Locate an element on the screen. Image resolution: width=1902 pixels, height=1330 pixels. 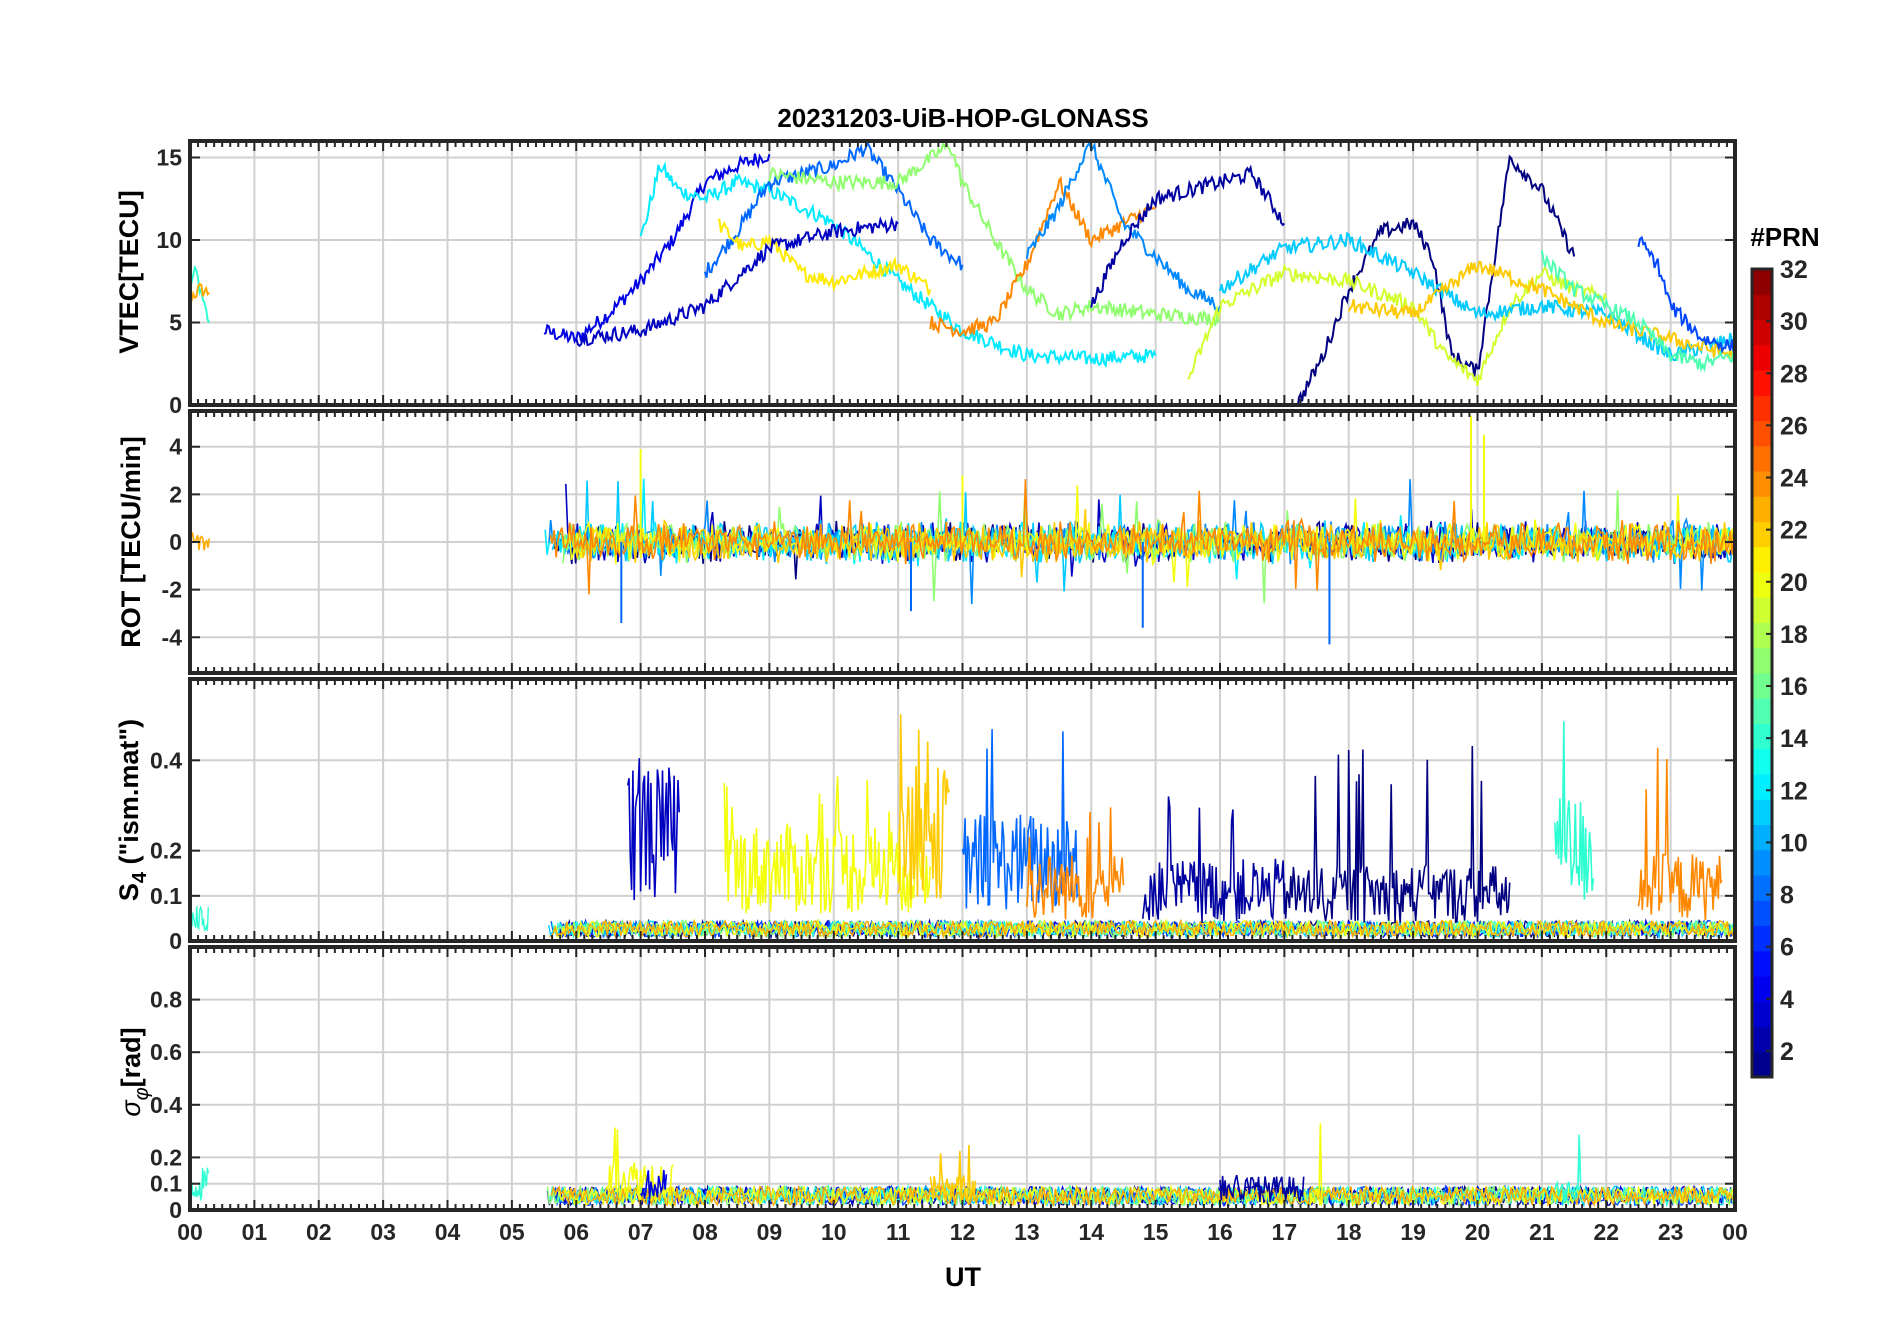
x-tick-label: 10 is located at coordinates (834, 1232).